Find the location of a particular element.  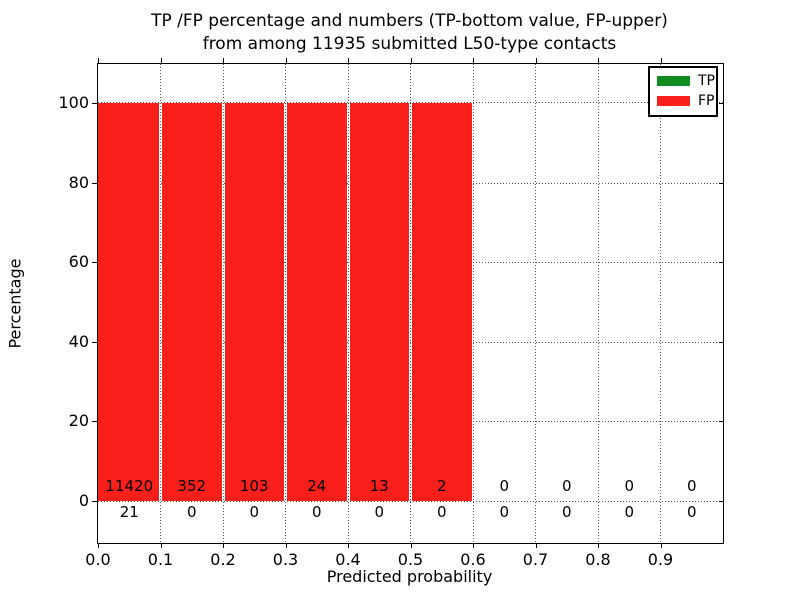

x-tick-label: 0.3 is located at coordinates (285, 559).